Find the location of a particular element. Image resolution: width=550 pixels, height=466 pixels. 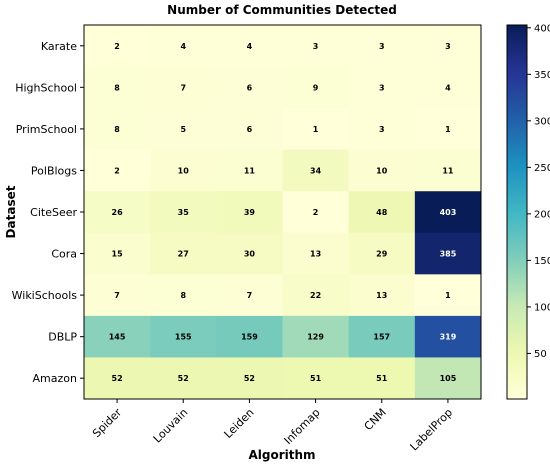

y-tick-label: Karate is located at coordinates (59, 46).